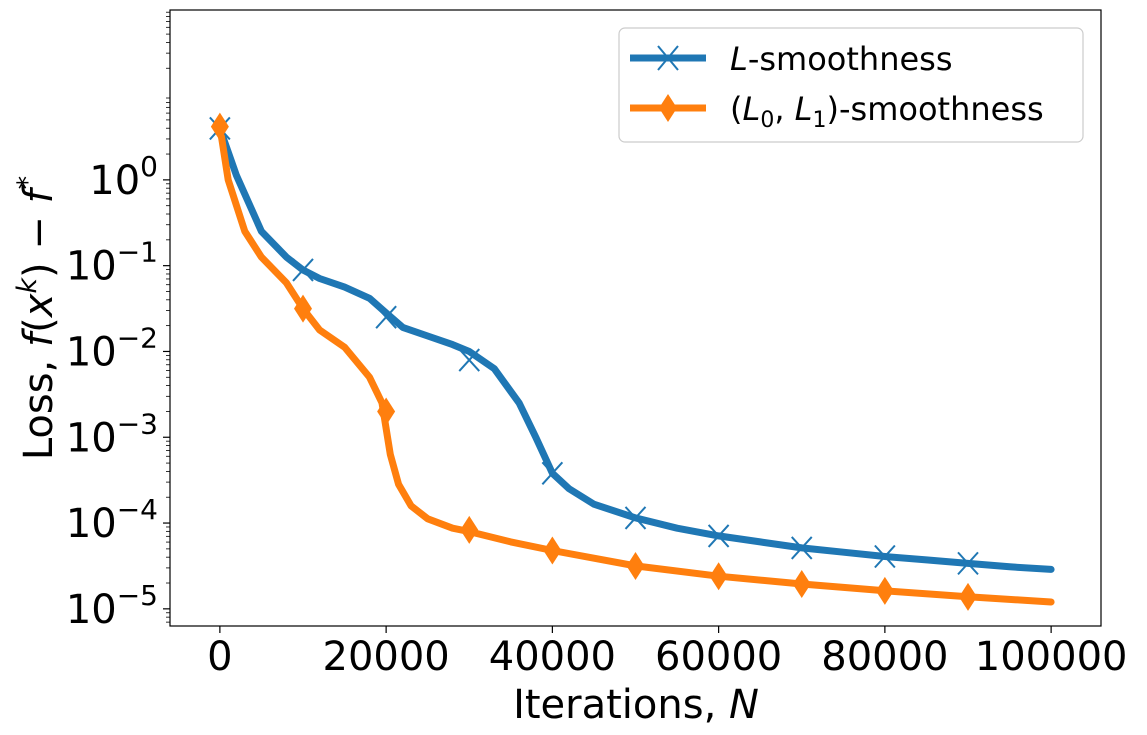 The width and height of the screenshot is (1147, 735). I want to click on y-tick-label: 10⁻³, so click(112, 434).